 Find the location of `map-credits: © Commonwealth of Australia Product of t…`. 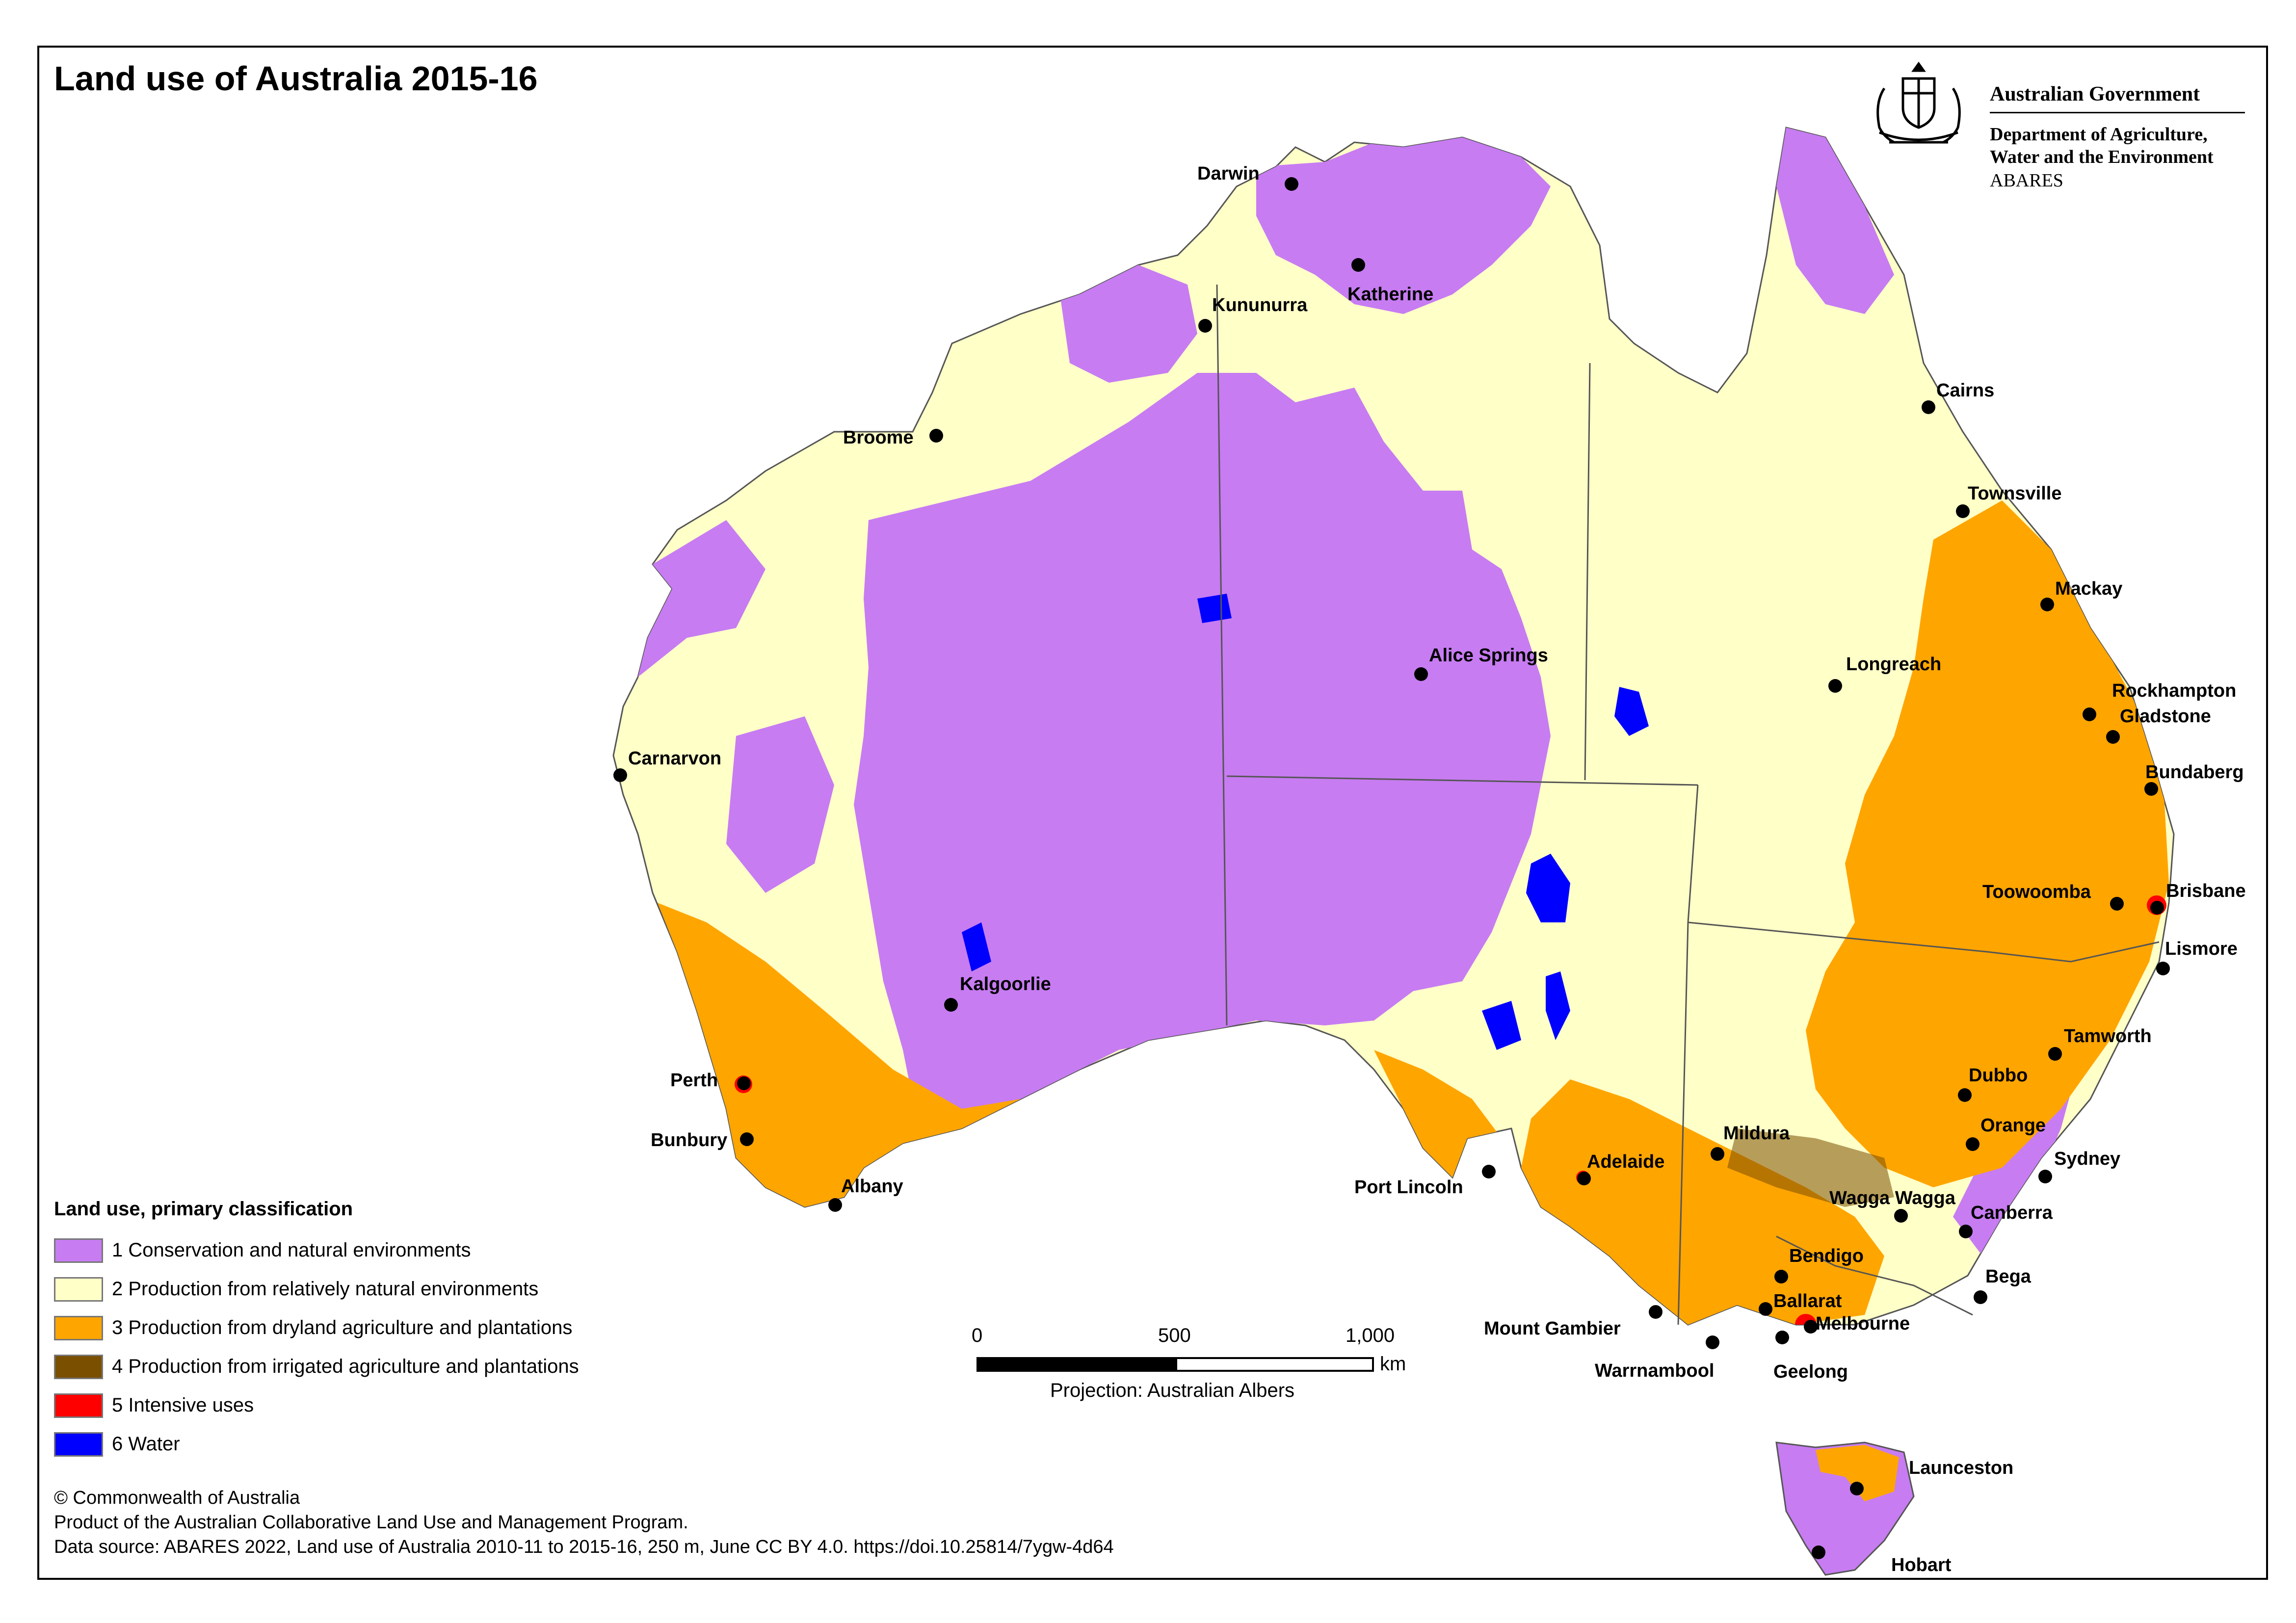

map-credits: © Commonwealth of Australia Product of t… is located at coordinates (584, 1522).